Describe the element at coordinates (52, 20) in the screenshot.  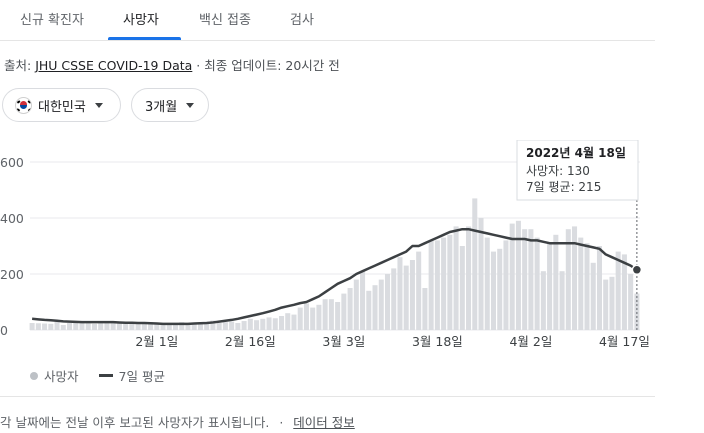
I see `tab-new-cases: 신규 확진자` at that location.